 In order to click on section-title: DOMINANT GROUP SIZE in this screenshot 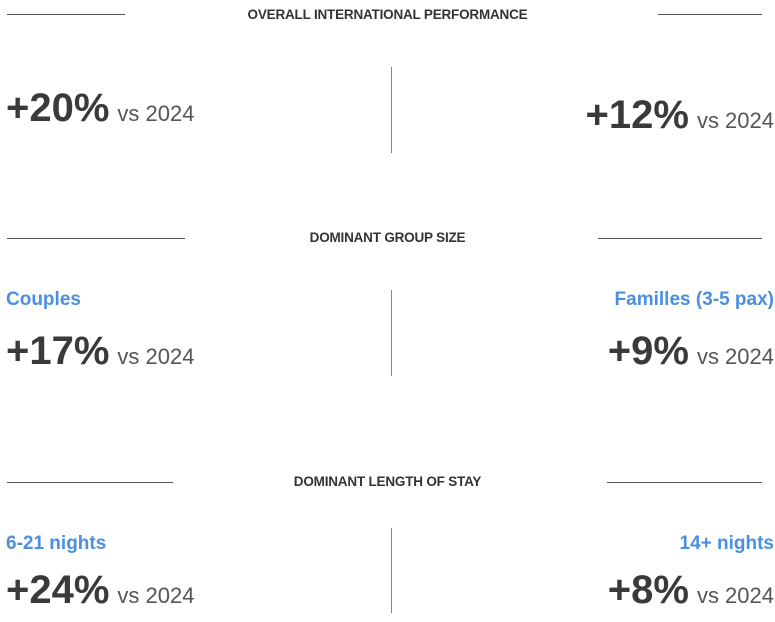, I will do `click(387, 237)`.